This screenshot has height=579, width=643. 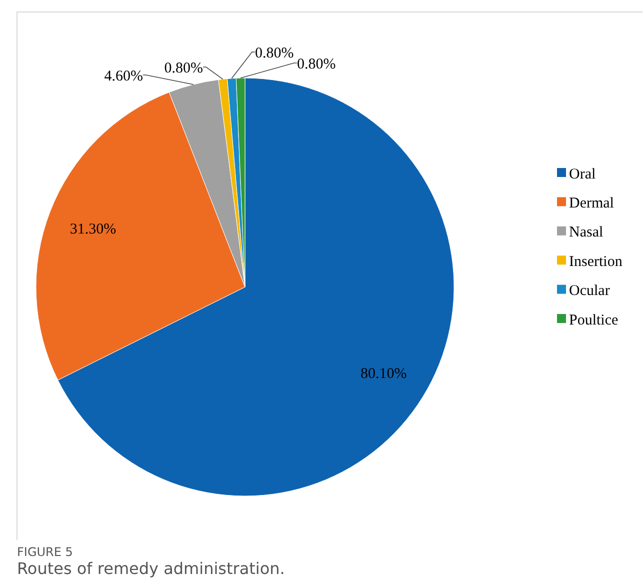 I want to click on legend-label: Oral, so click(x=582, y=174).